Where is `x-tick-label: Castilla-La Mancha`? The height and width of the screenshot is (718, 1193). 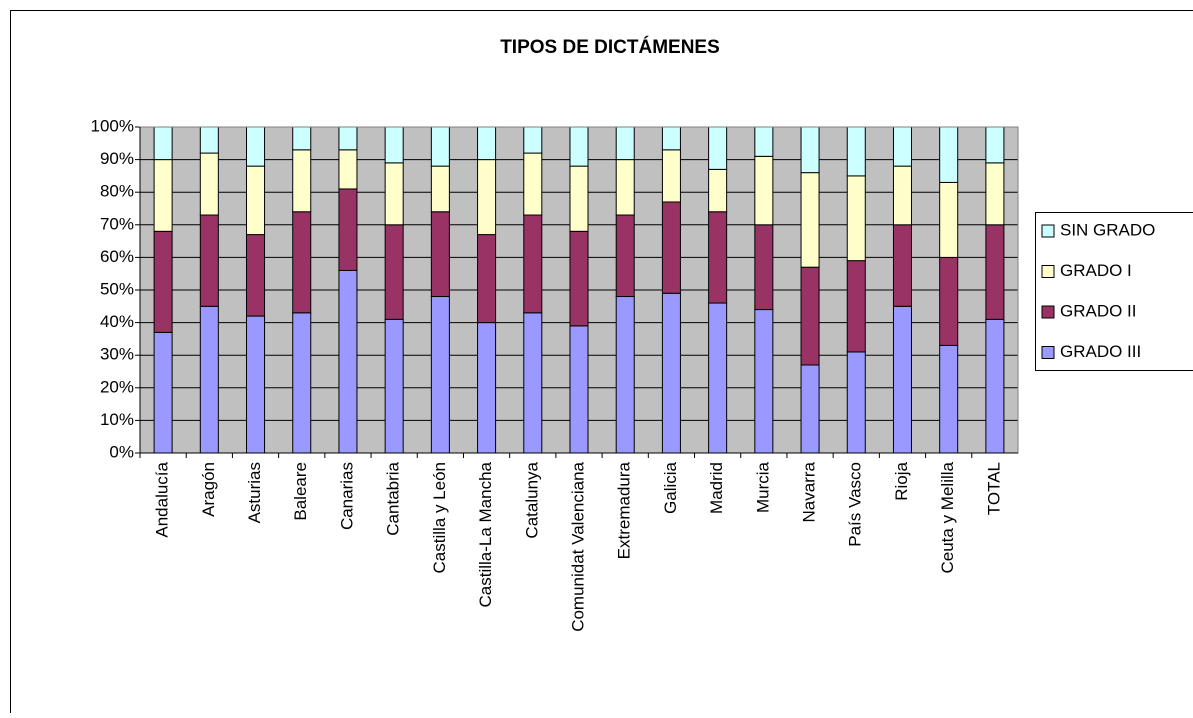 x-tick-label: Castilla-La Mancha is located at coordinates (485, 534).